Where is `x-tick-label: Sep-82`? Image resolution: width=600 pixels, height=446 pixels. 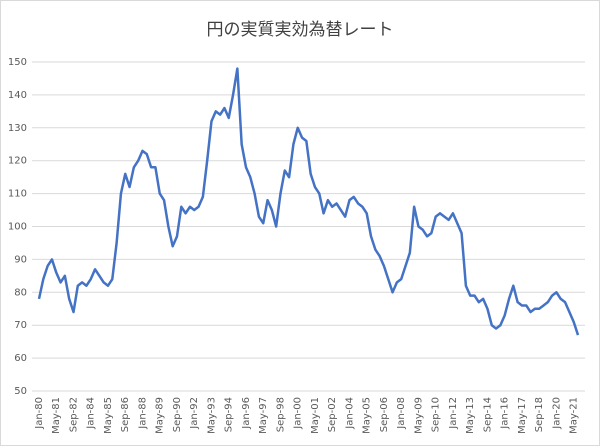 x-tick-label: Sep-82 is located at coordinates (73, 414).